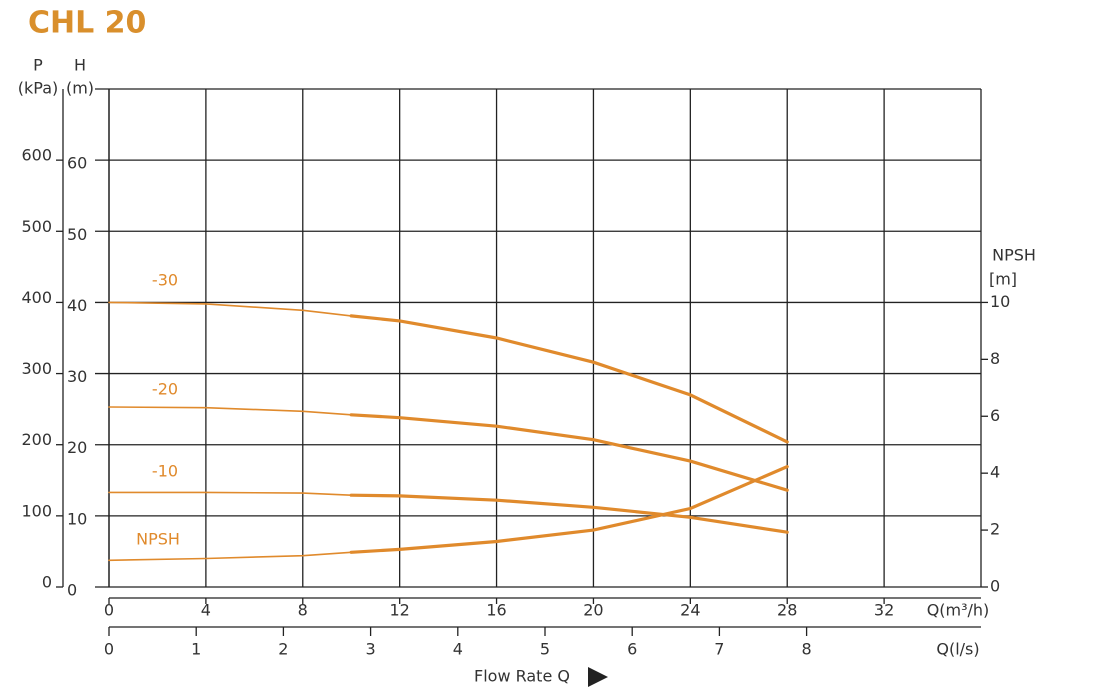 The width and height of the screenshot is (1100, 698). I want to click on p-tick-label: 600, so click(36, 155).